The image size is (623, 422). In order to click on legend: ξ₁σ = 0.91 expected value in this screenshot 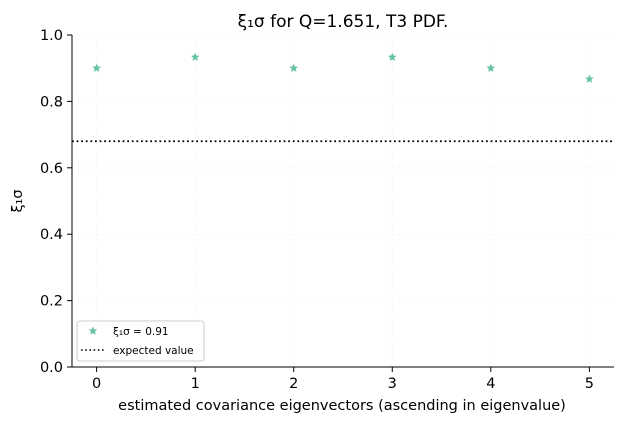, I will do `click(140, 341)`.